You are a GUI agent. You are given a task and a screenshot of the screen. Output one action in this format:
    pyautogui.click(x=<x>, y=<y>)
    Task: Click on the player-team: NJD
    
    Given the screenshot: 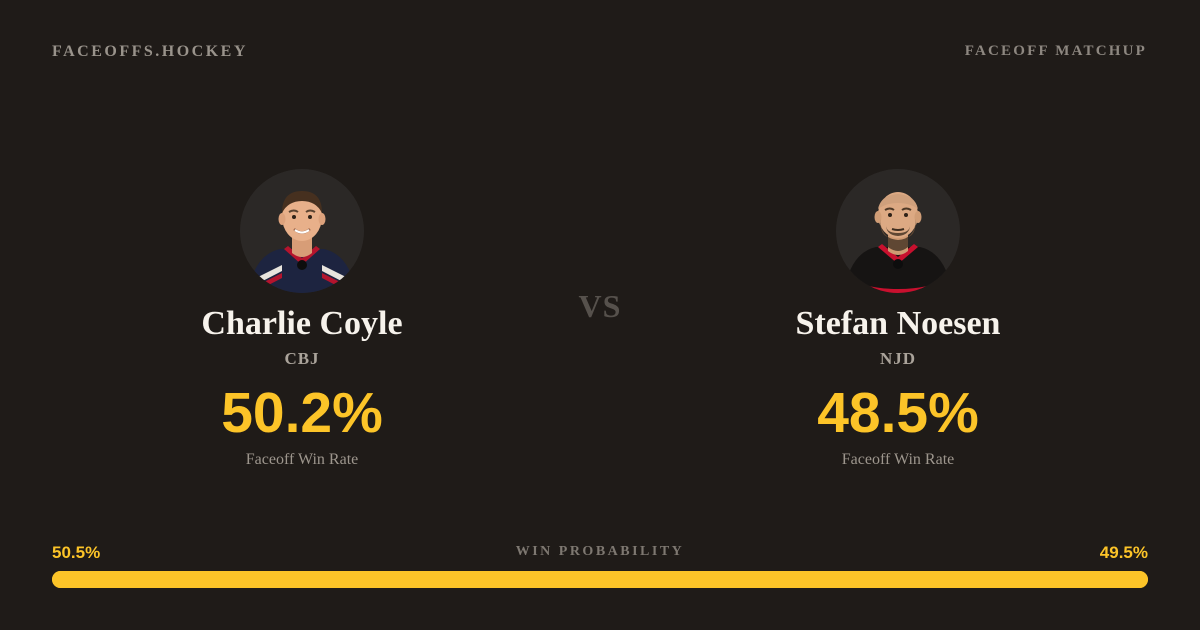 What is the action you would take?
    pyautogui.click(x=898, y=359)
    